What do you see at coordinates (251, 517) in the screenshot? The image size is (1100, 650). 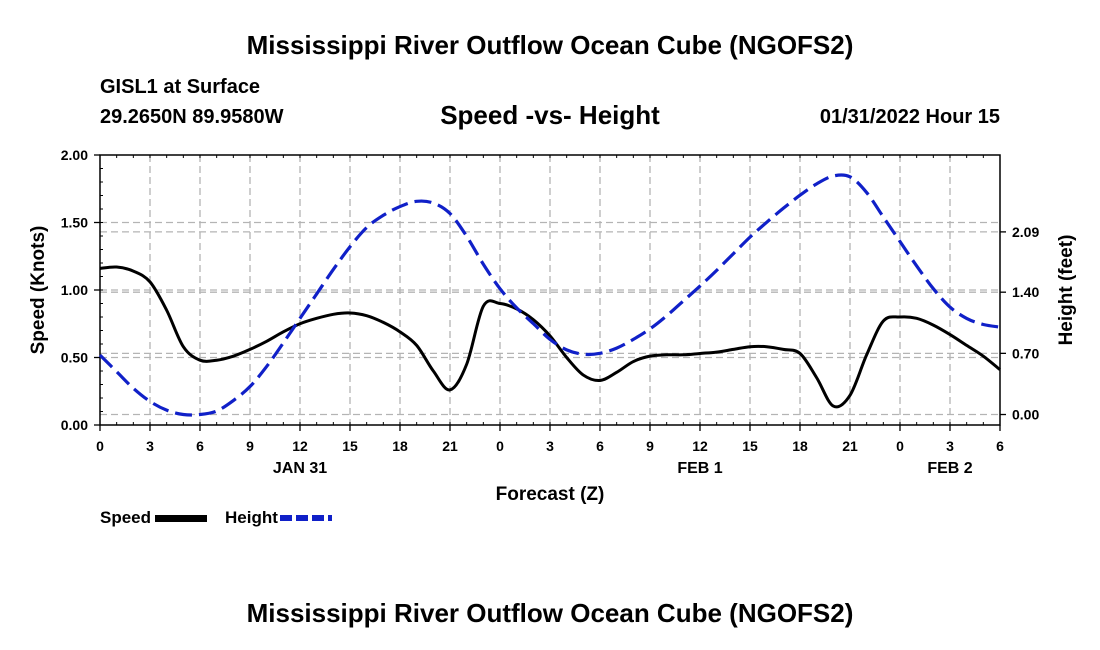 I see `legend-height-label: Height` at bounding box center [251, 517].